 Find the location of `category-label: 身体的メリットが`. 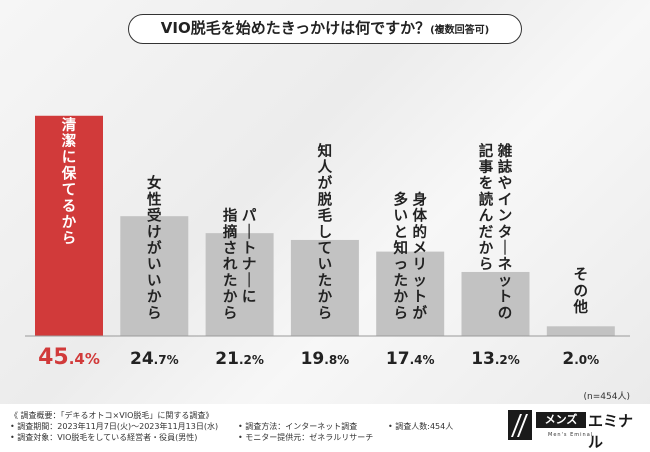

category-label: 身体的メリットが is located at coordinates (419, 255).